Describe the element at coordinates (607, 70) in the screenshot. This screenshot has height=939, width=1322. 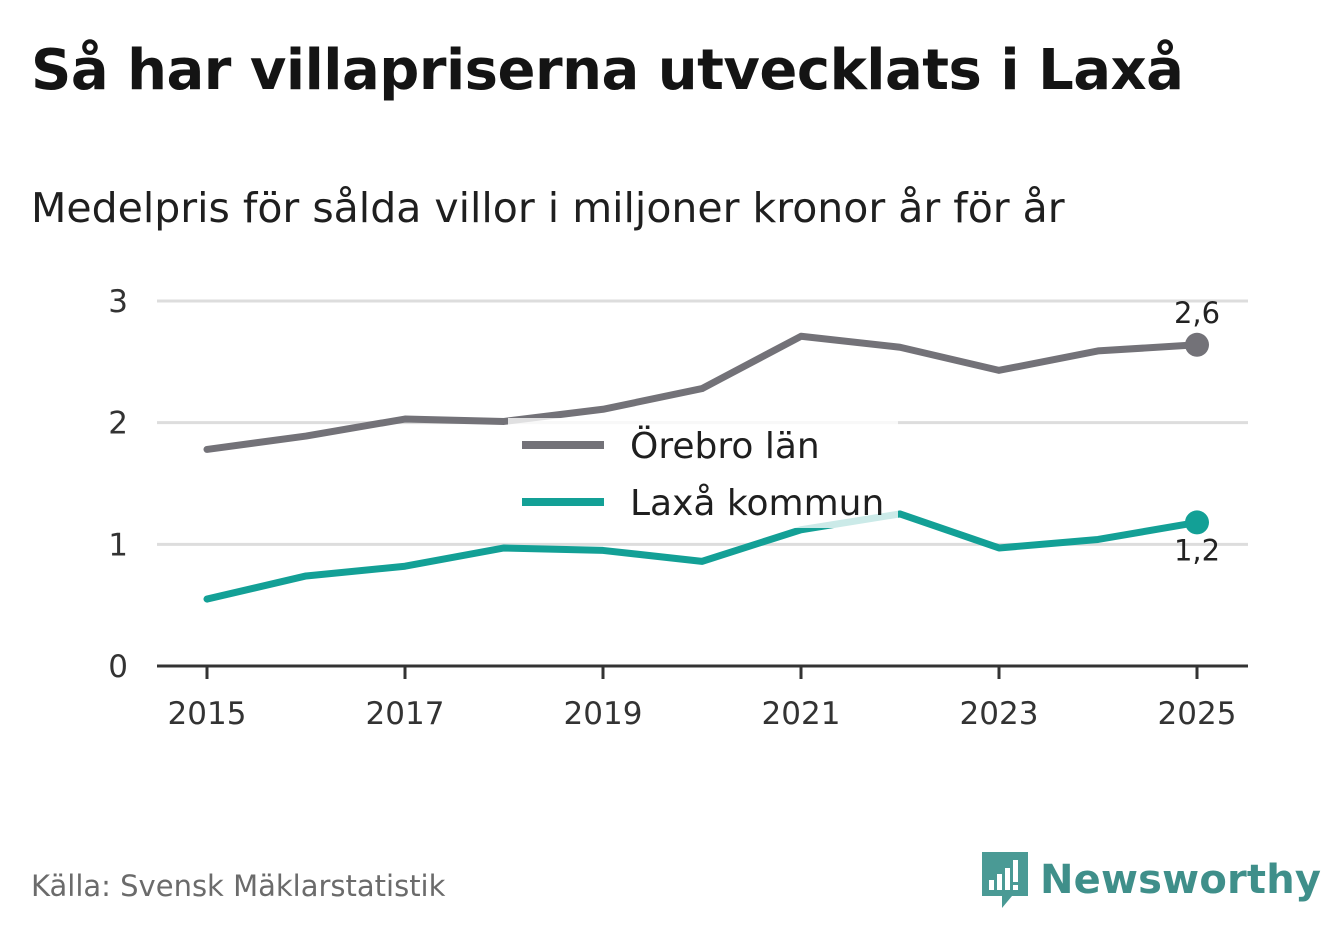
I see `chart-title: Så har villapriserna utvecklats i Laxå` at that location.